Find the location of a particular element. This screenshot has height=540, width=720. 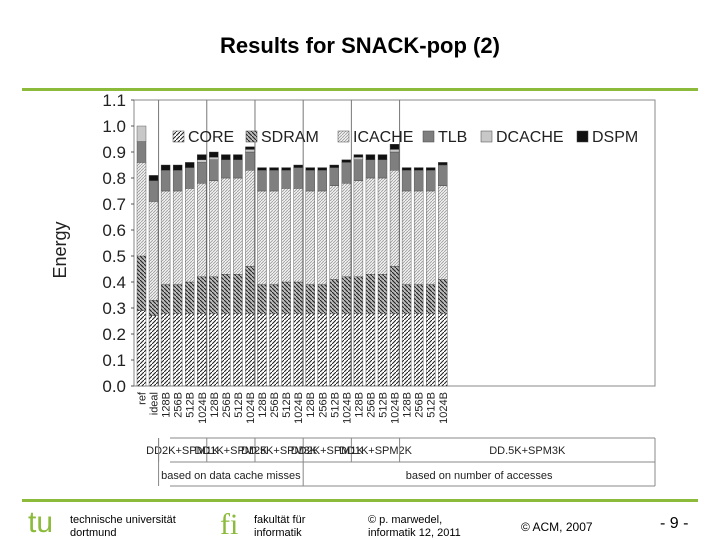

fi-logo: fi is located at coordinates (229, 523).